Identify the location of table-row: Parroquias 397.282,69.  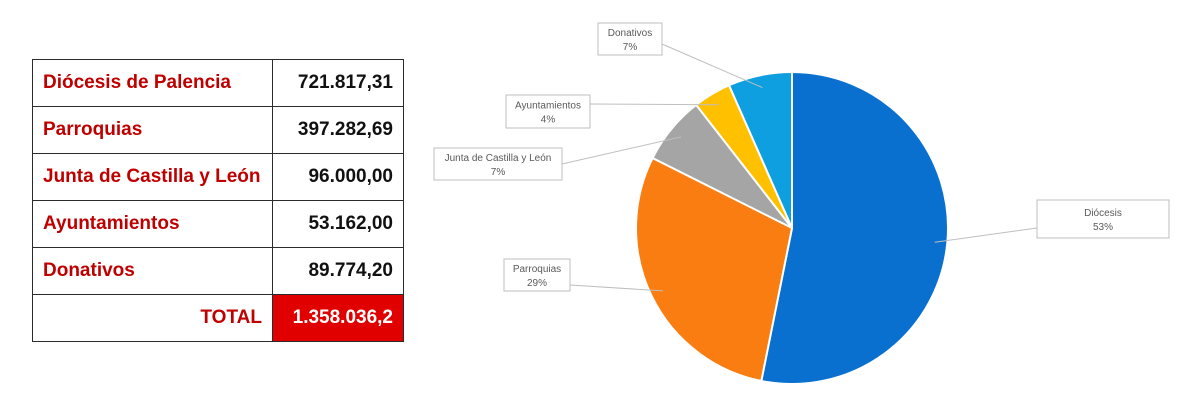
(218, 130).